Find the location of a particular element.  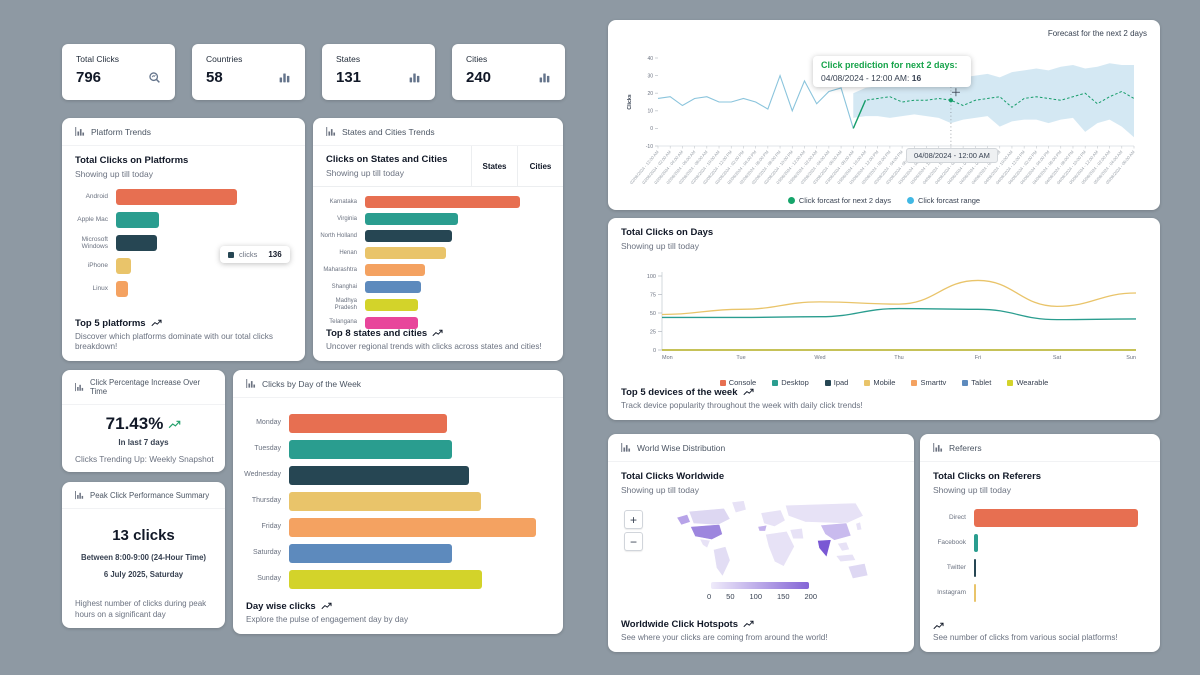

bar-karnataka is located at coordinates (442, 202).